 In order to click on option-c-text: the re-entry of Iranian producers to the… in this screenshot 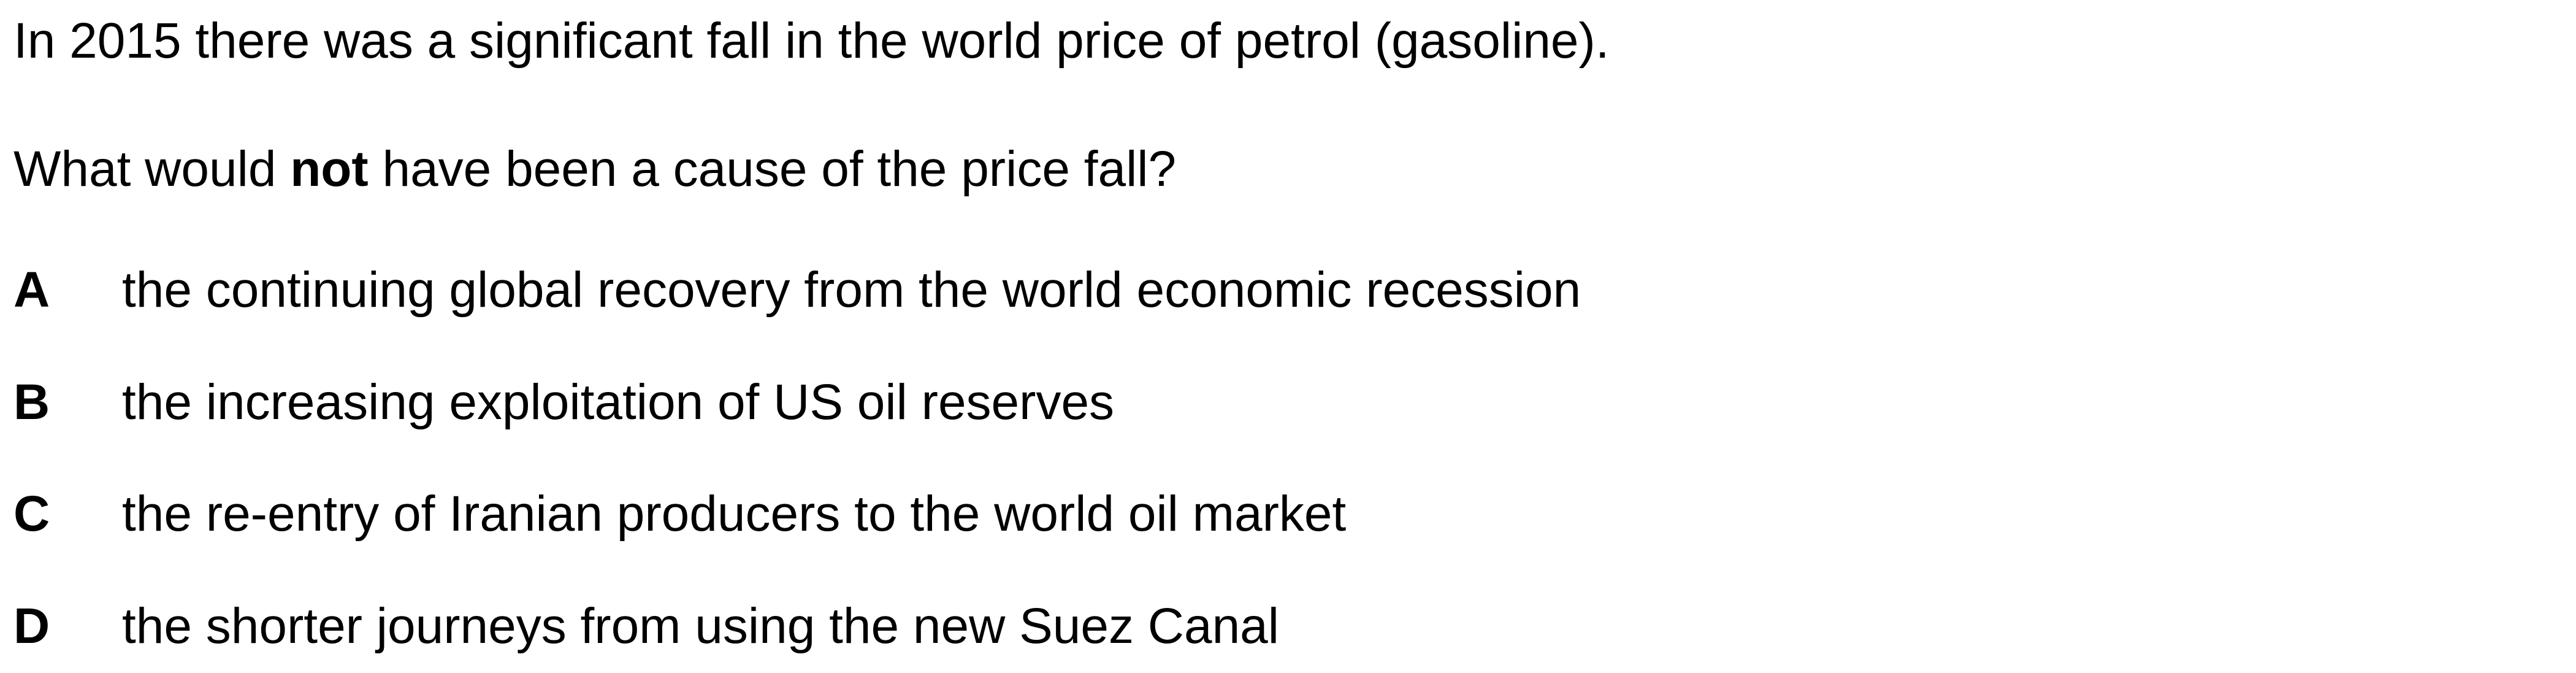, I will do `click(734, 514)`.